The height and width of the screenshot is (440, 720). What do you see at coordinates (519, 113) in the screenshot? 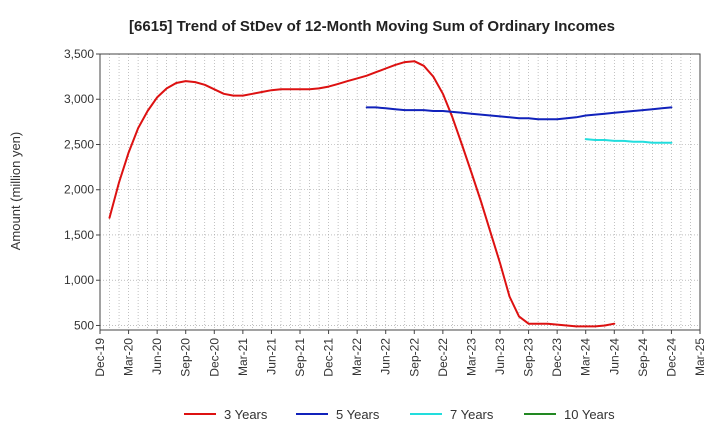
I see `series-line-5-years` at bounding box center [519, 113].